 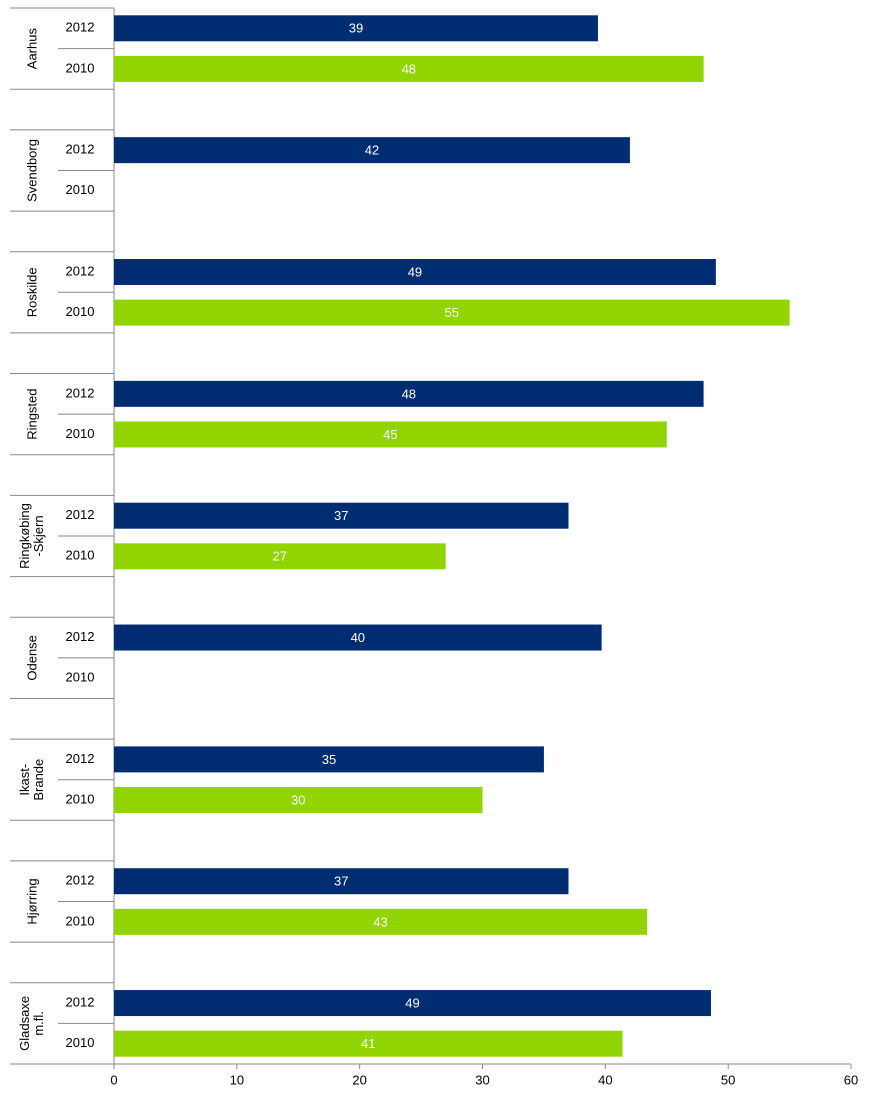 I want to click on value-label: 43, so click(x=380, y=921).